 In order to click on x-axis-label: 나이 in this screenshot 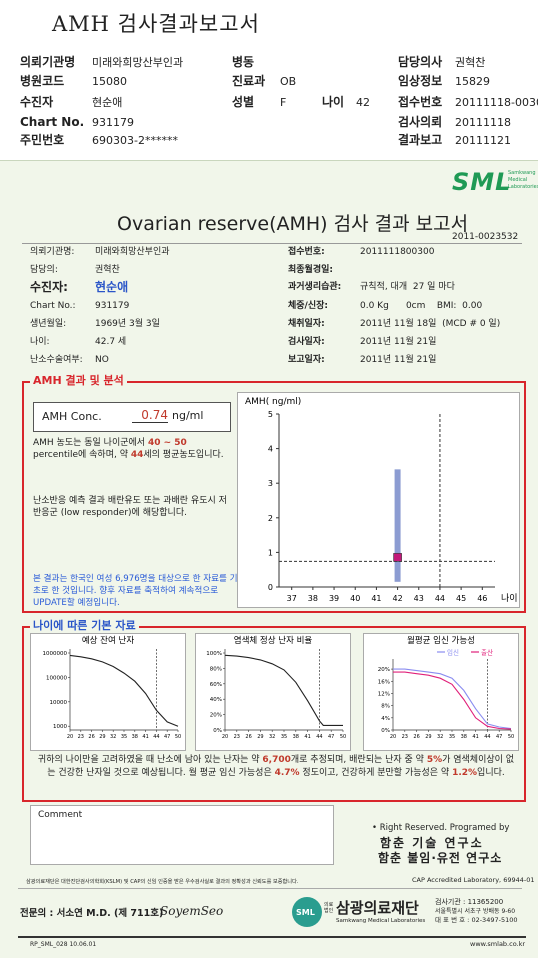, I will do `click(509, 598)`.